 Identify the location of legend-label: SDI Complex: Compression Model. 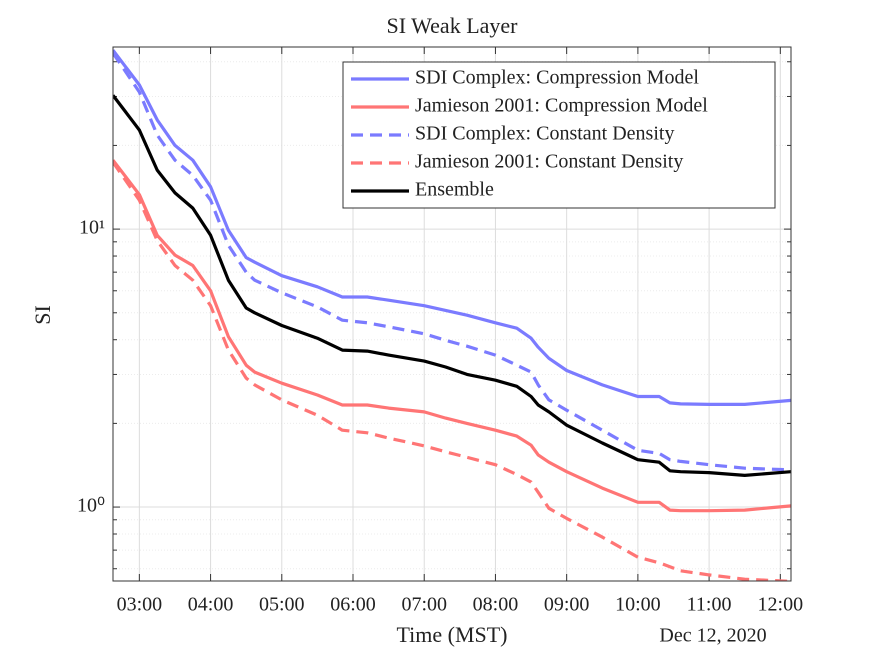
(557, 78).